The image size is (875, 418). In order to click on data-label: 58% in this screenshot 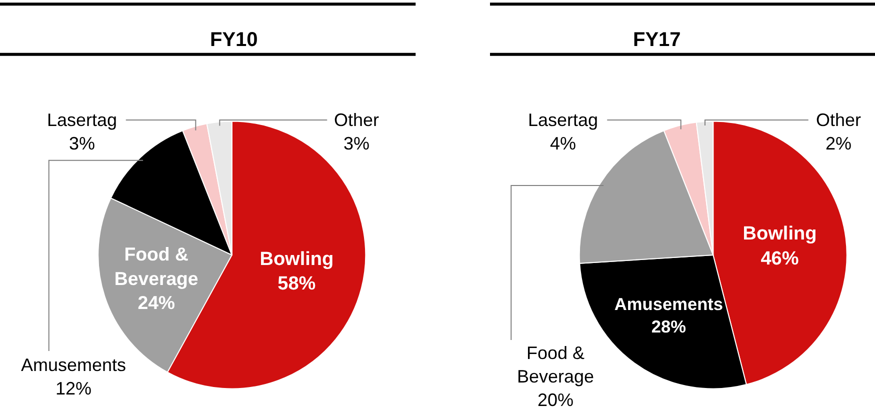, I will do `click(297, 283)`.